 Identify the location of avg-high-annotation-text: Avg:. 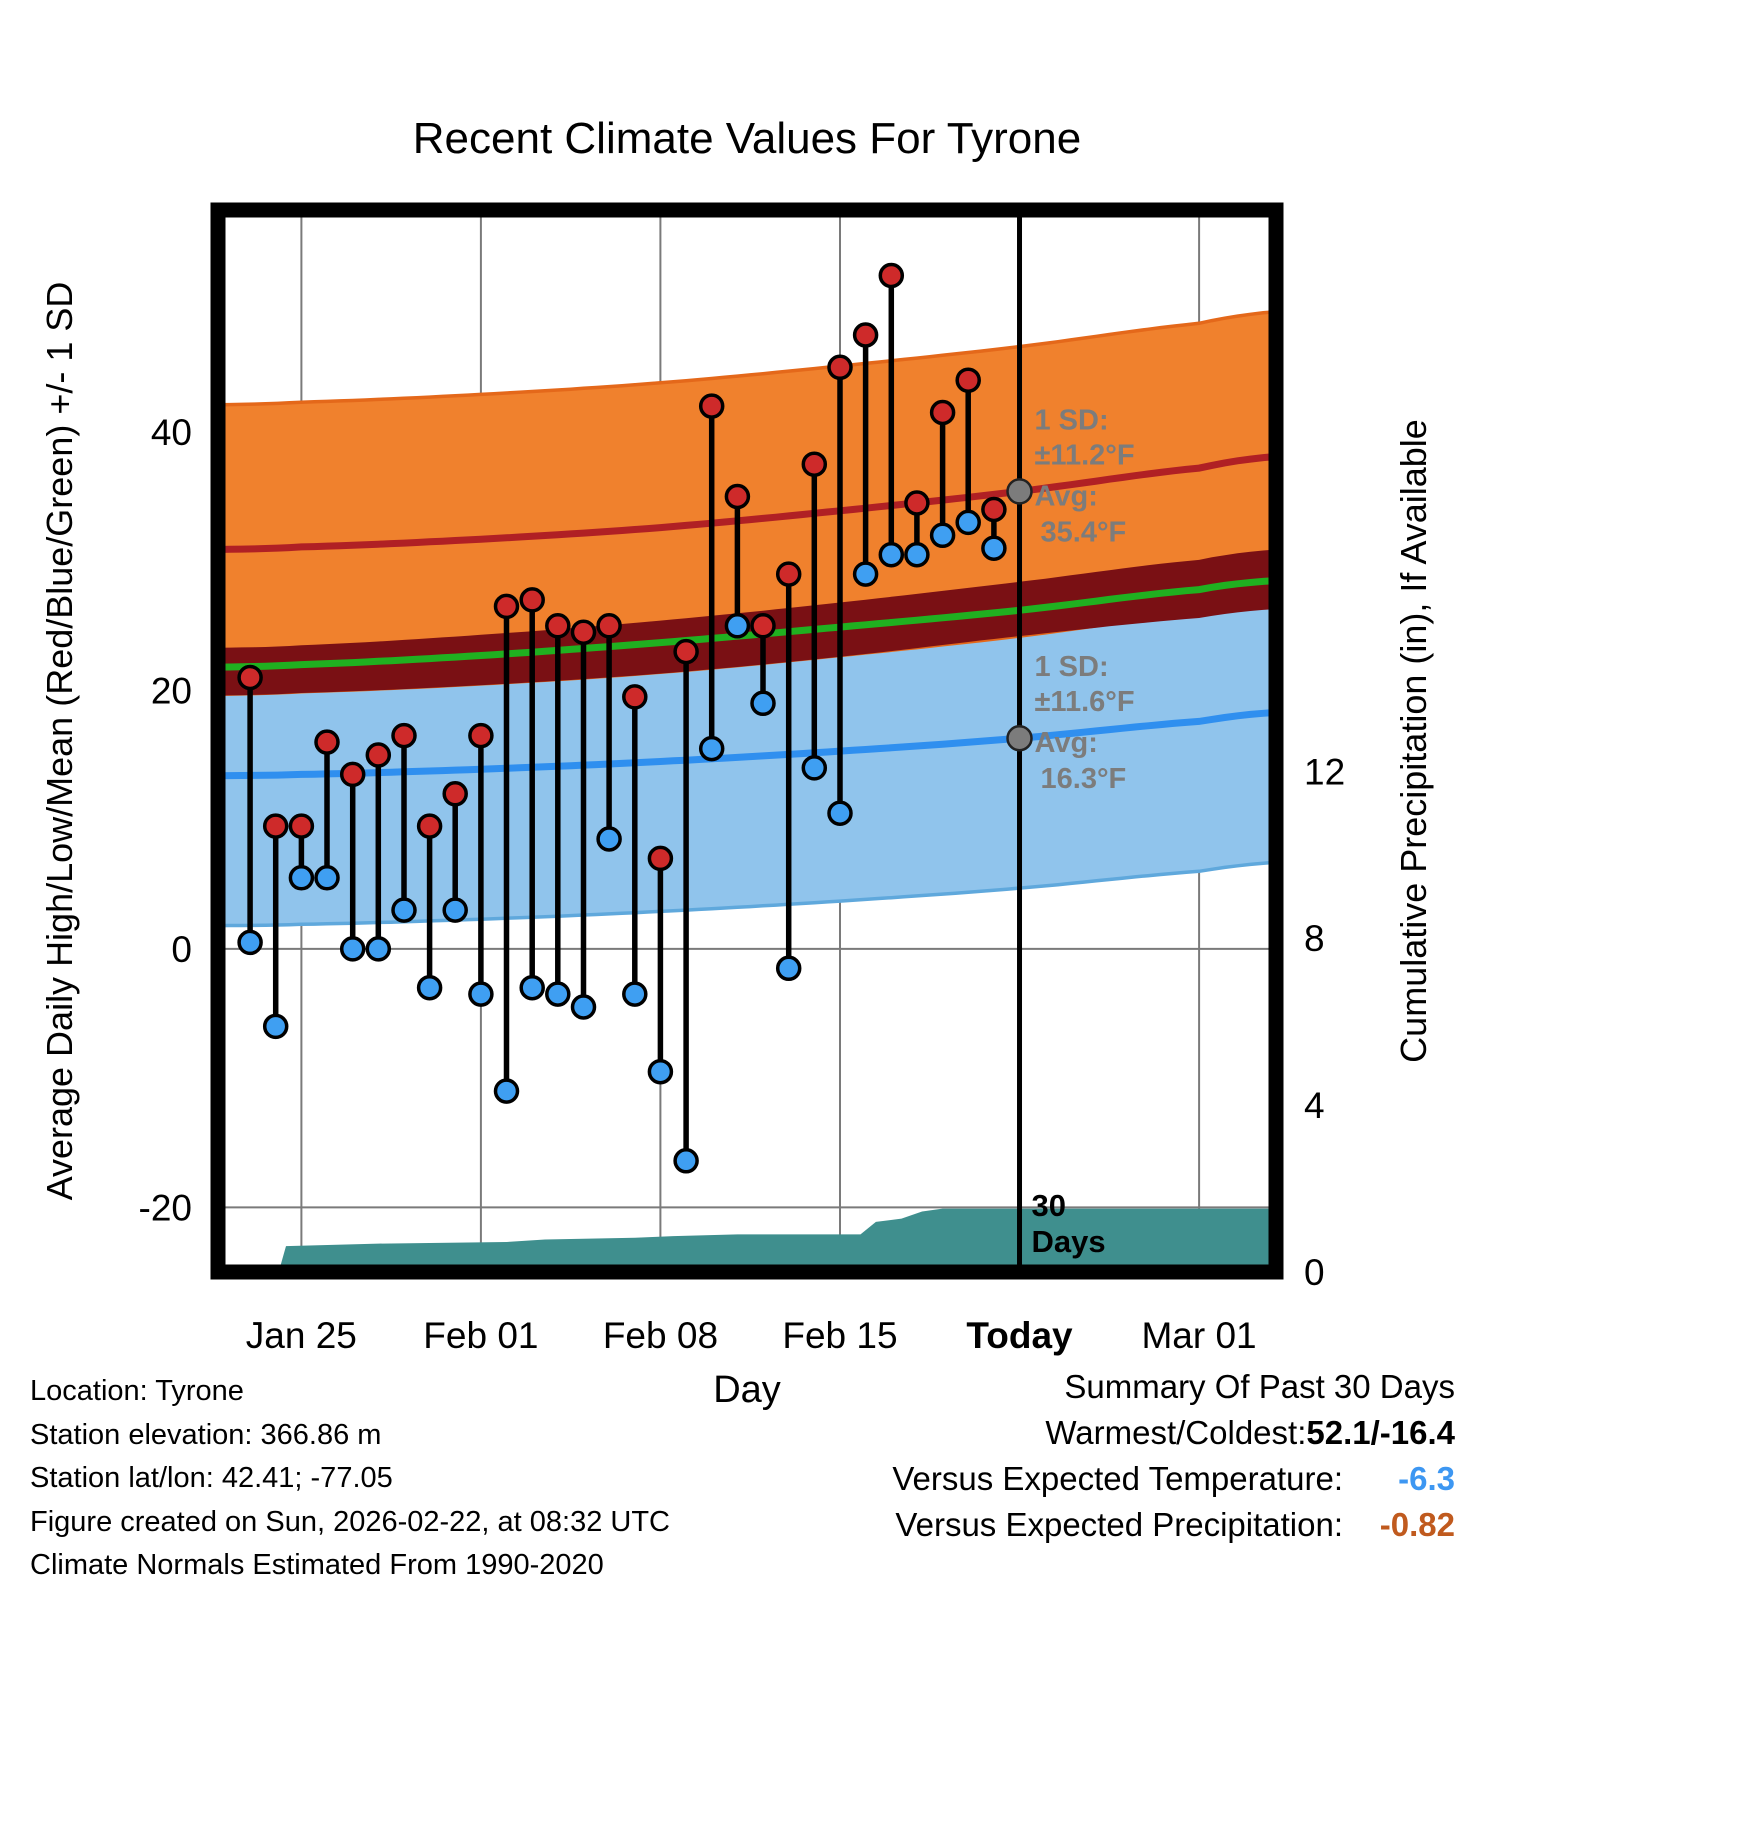
(1066, 496).